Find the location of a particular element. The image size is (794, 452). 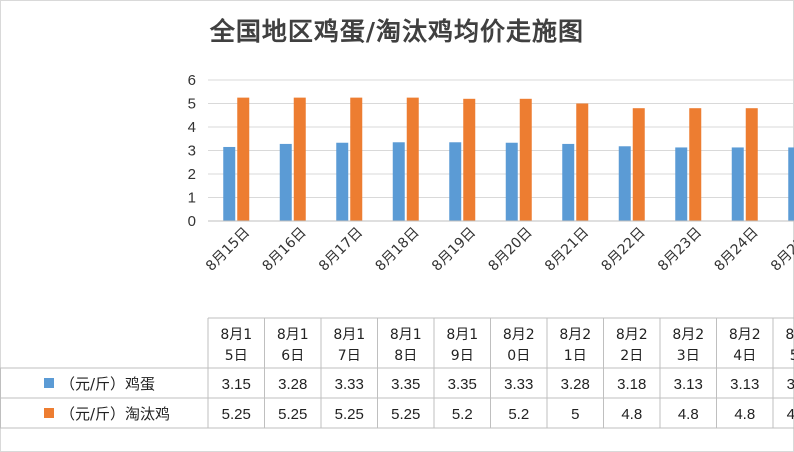

table-cell: 4.85 is located at coordinates (790, 414).